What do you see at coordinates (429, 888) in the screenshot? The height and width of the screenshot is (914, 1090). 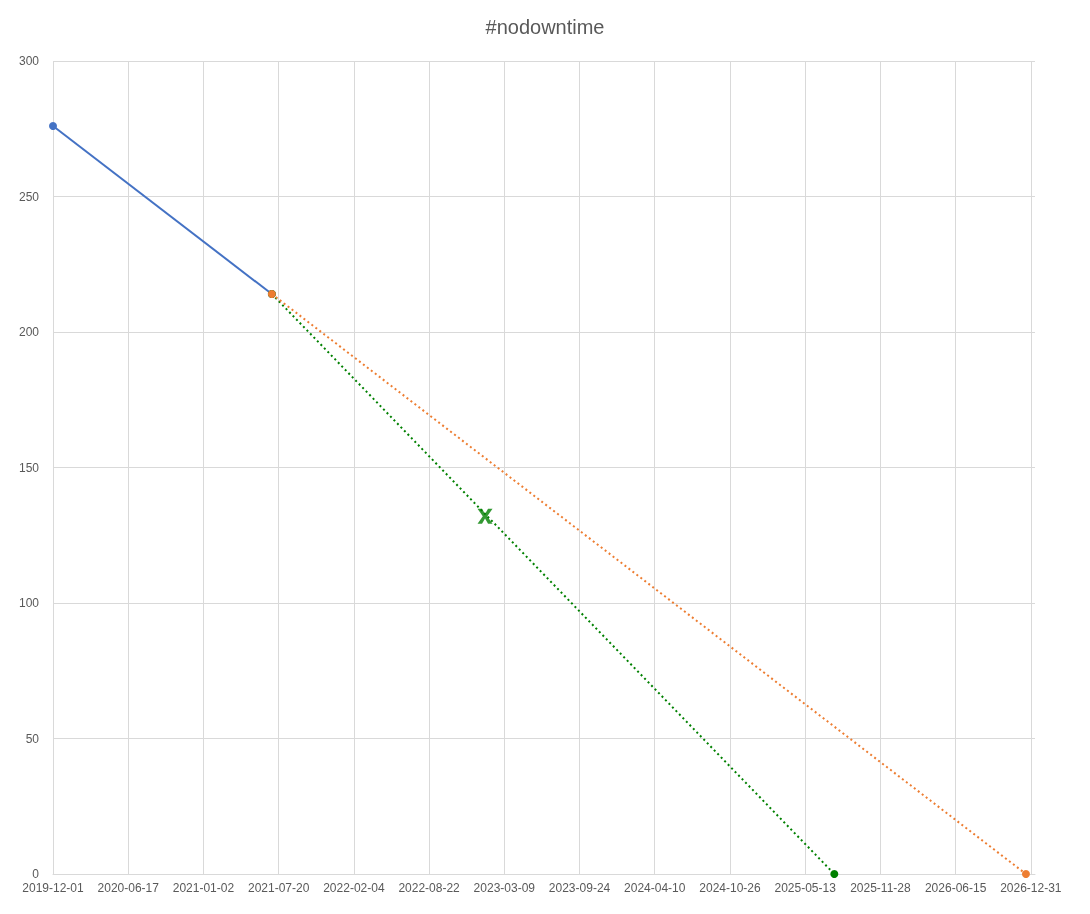 I see `x-tick-label: 2022-08-22` at bounding box center [429, 888].